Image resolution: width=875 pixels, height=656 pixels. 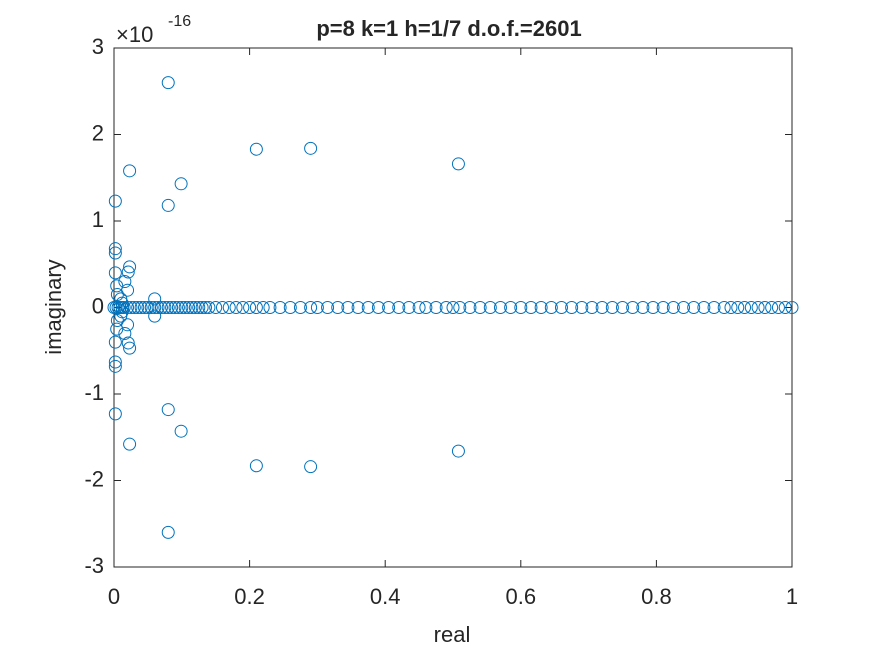 I want to click on x-axis-label: real, so click(x=452, y=634).